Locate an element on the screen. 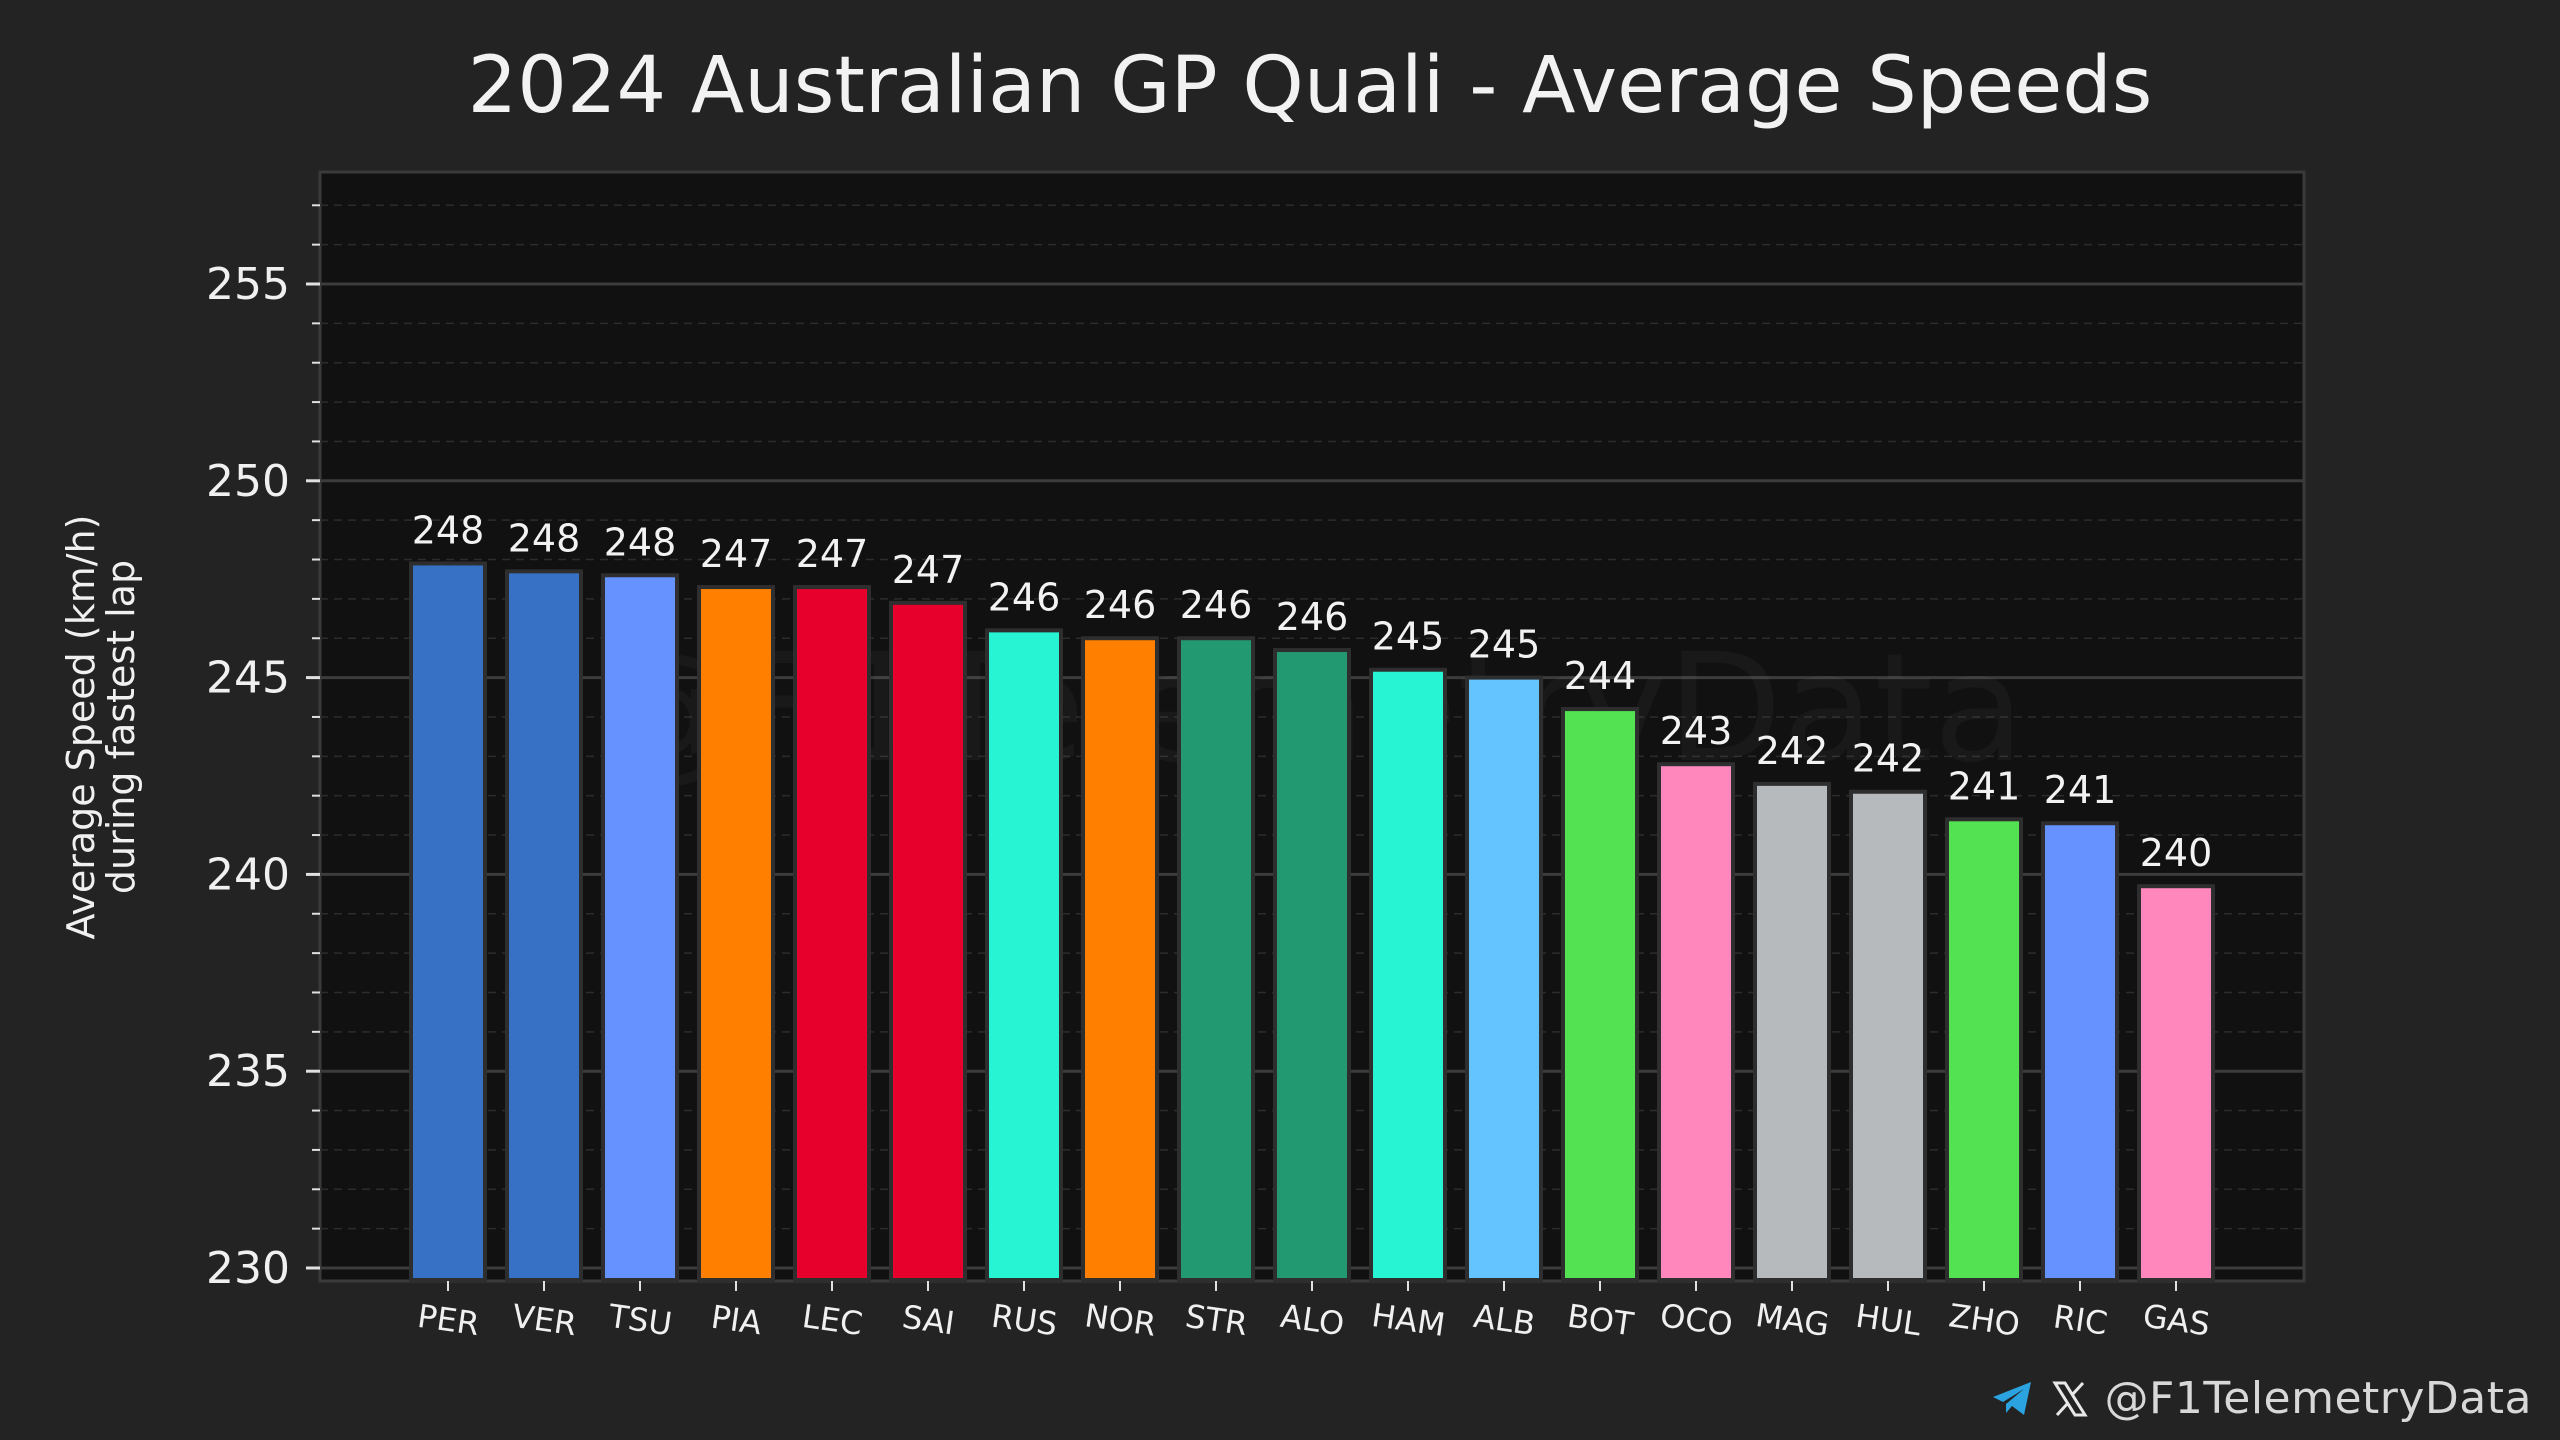  bar-str is located at coordinates (1216, 959).